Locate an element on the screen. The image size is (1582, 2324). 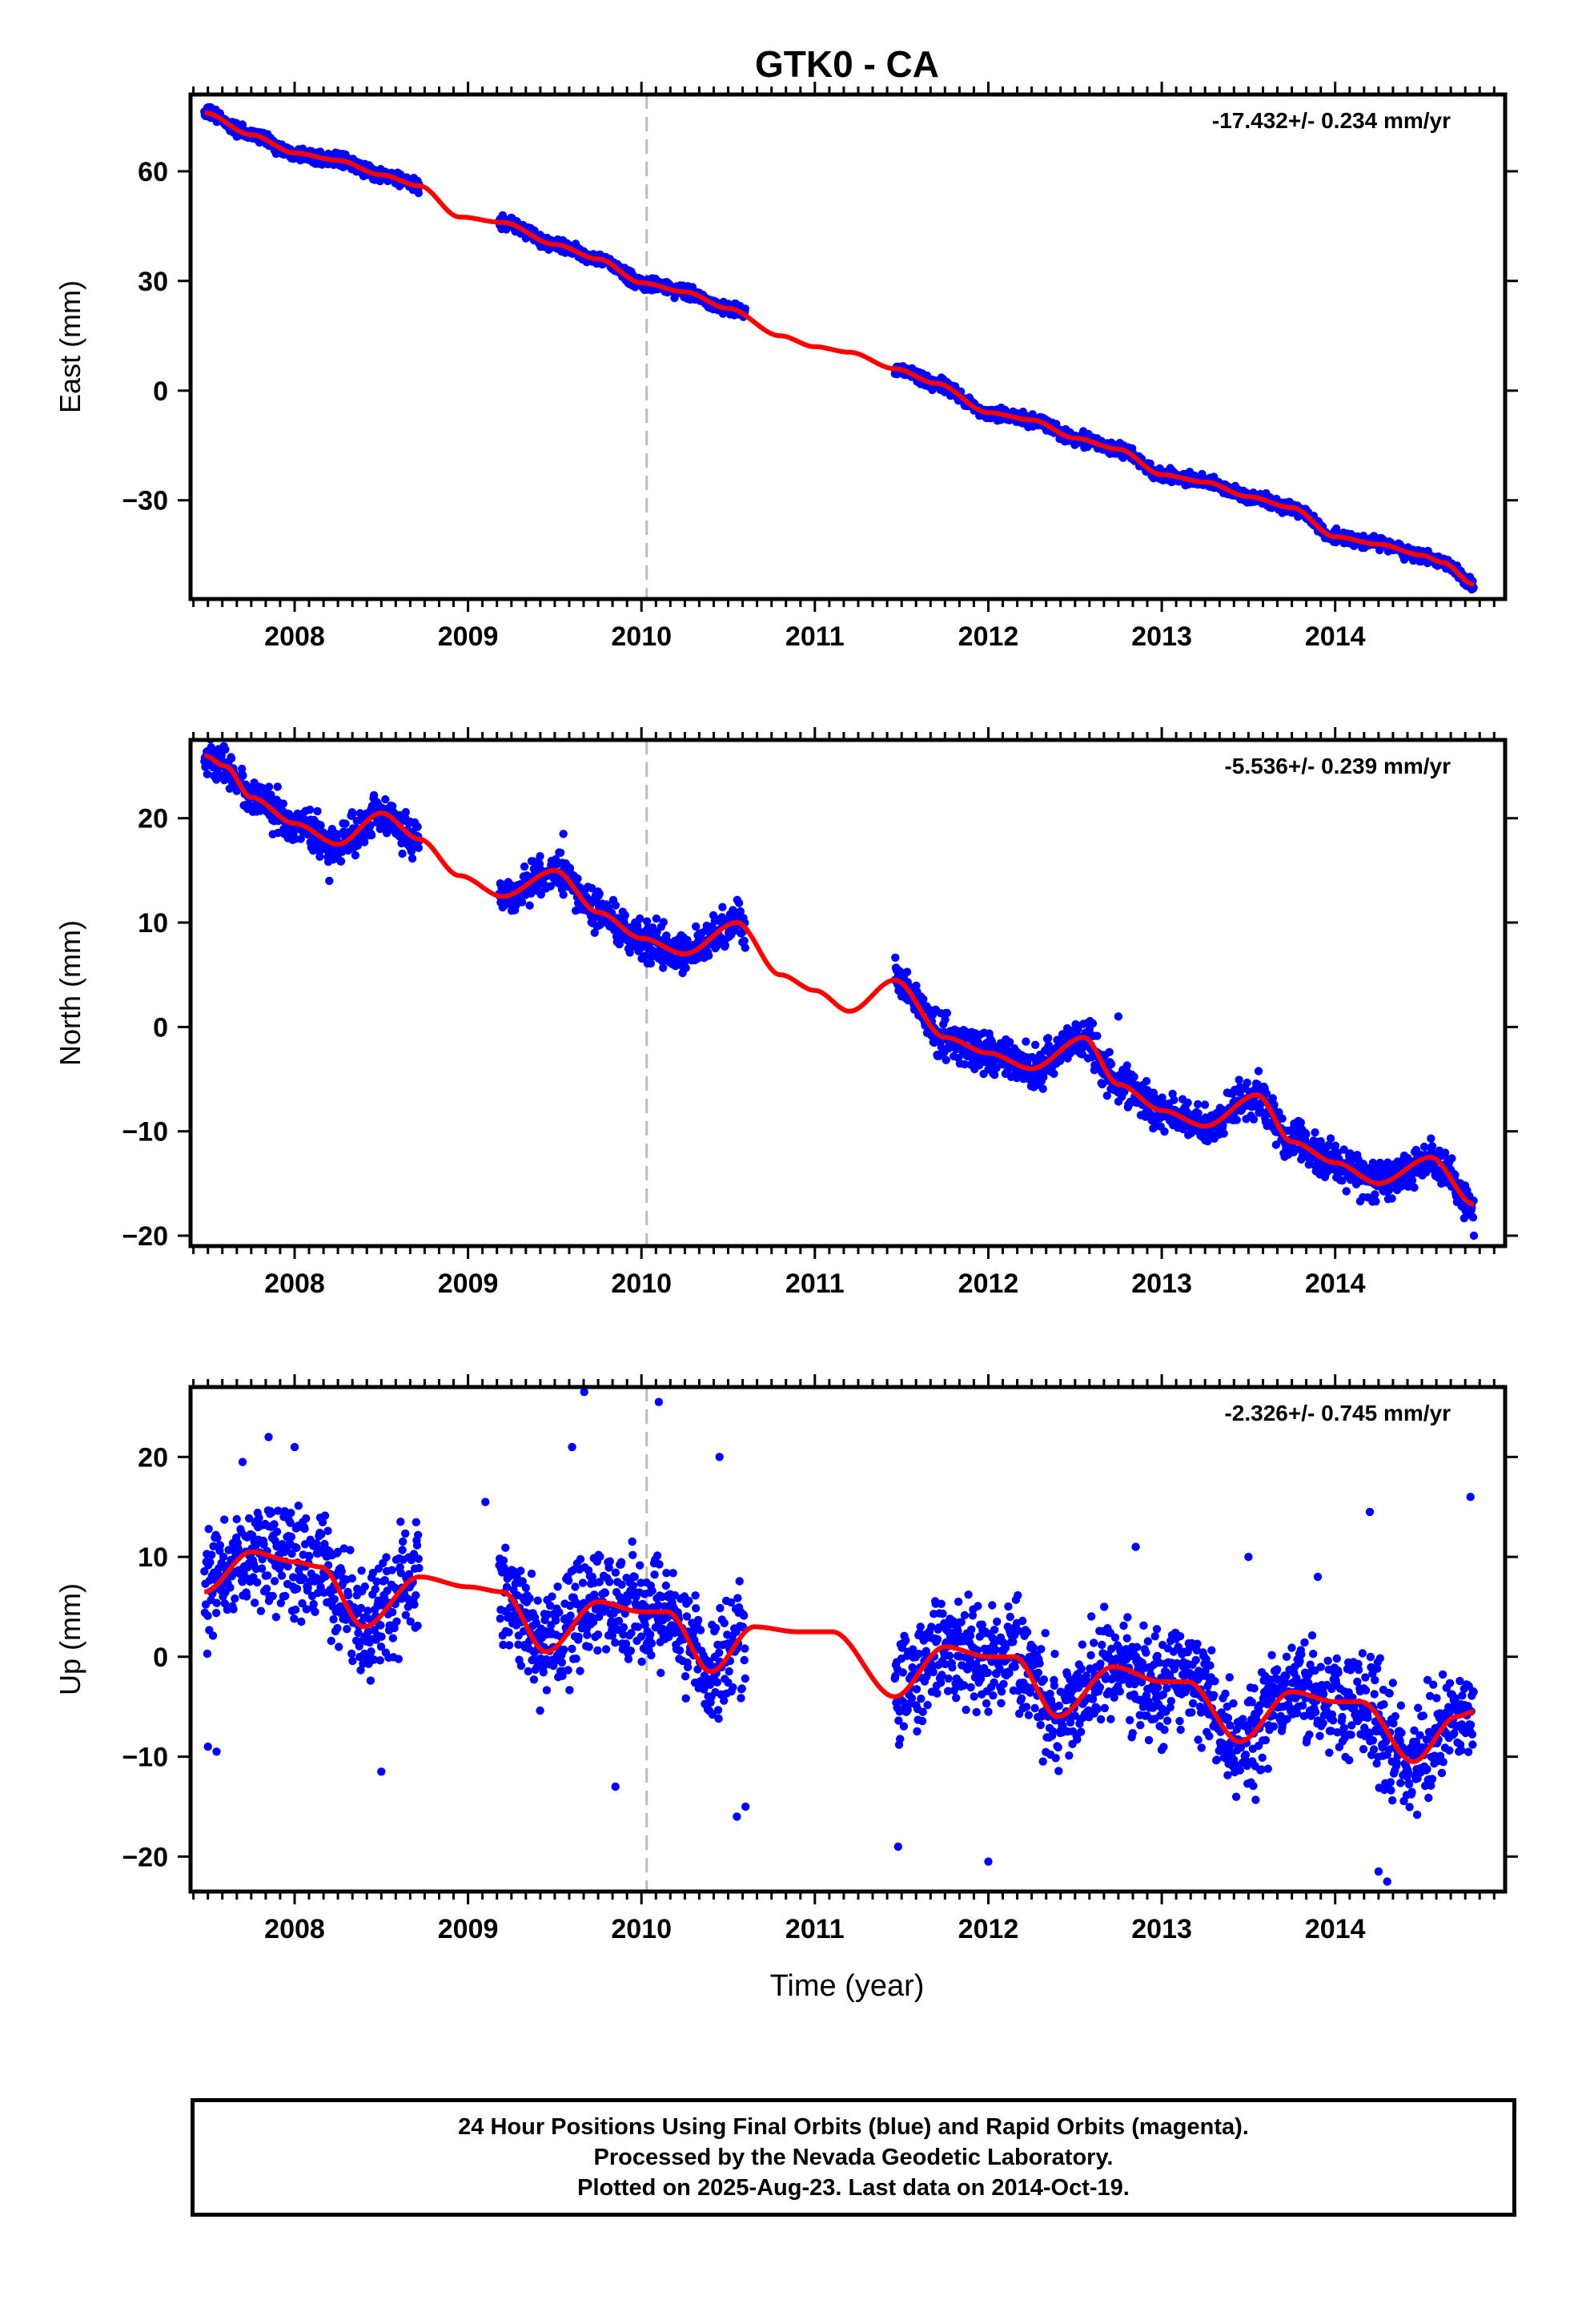
y-axis-label: North (mm) is located at coordinates (70, 993).